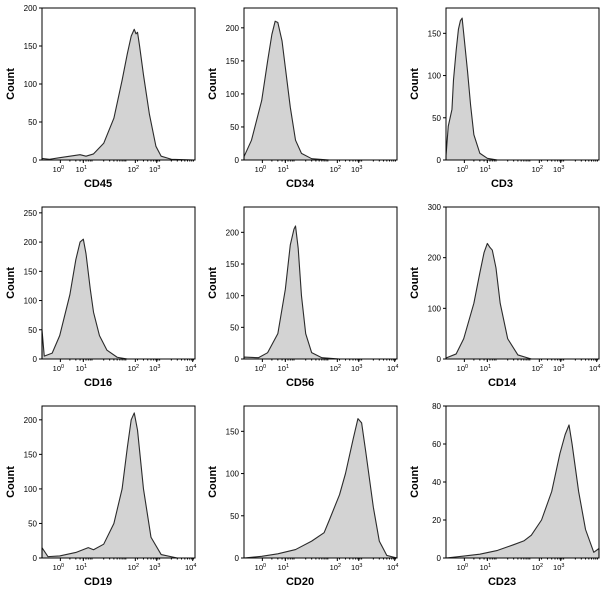  I want to click on x-axis-label: CD20, so click(300, 582).